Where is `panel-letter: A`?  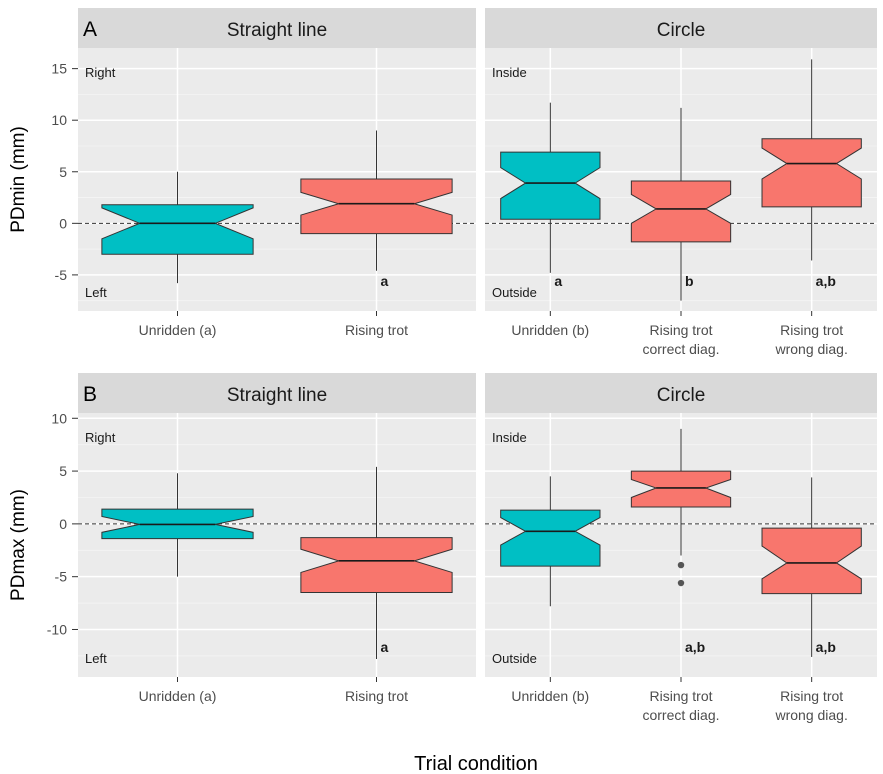
panel-letter: A is located at coordinates (90, 29).